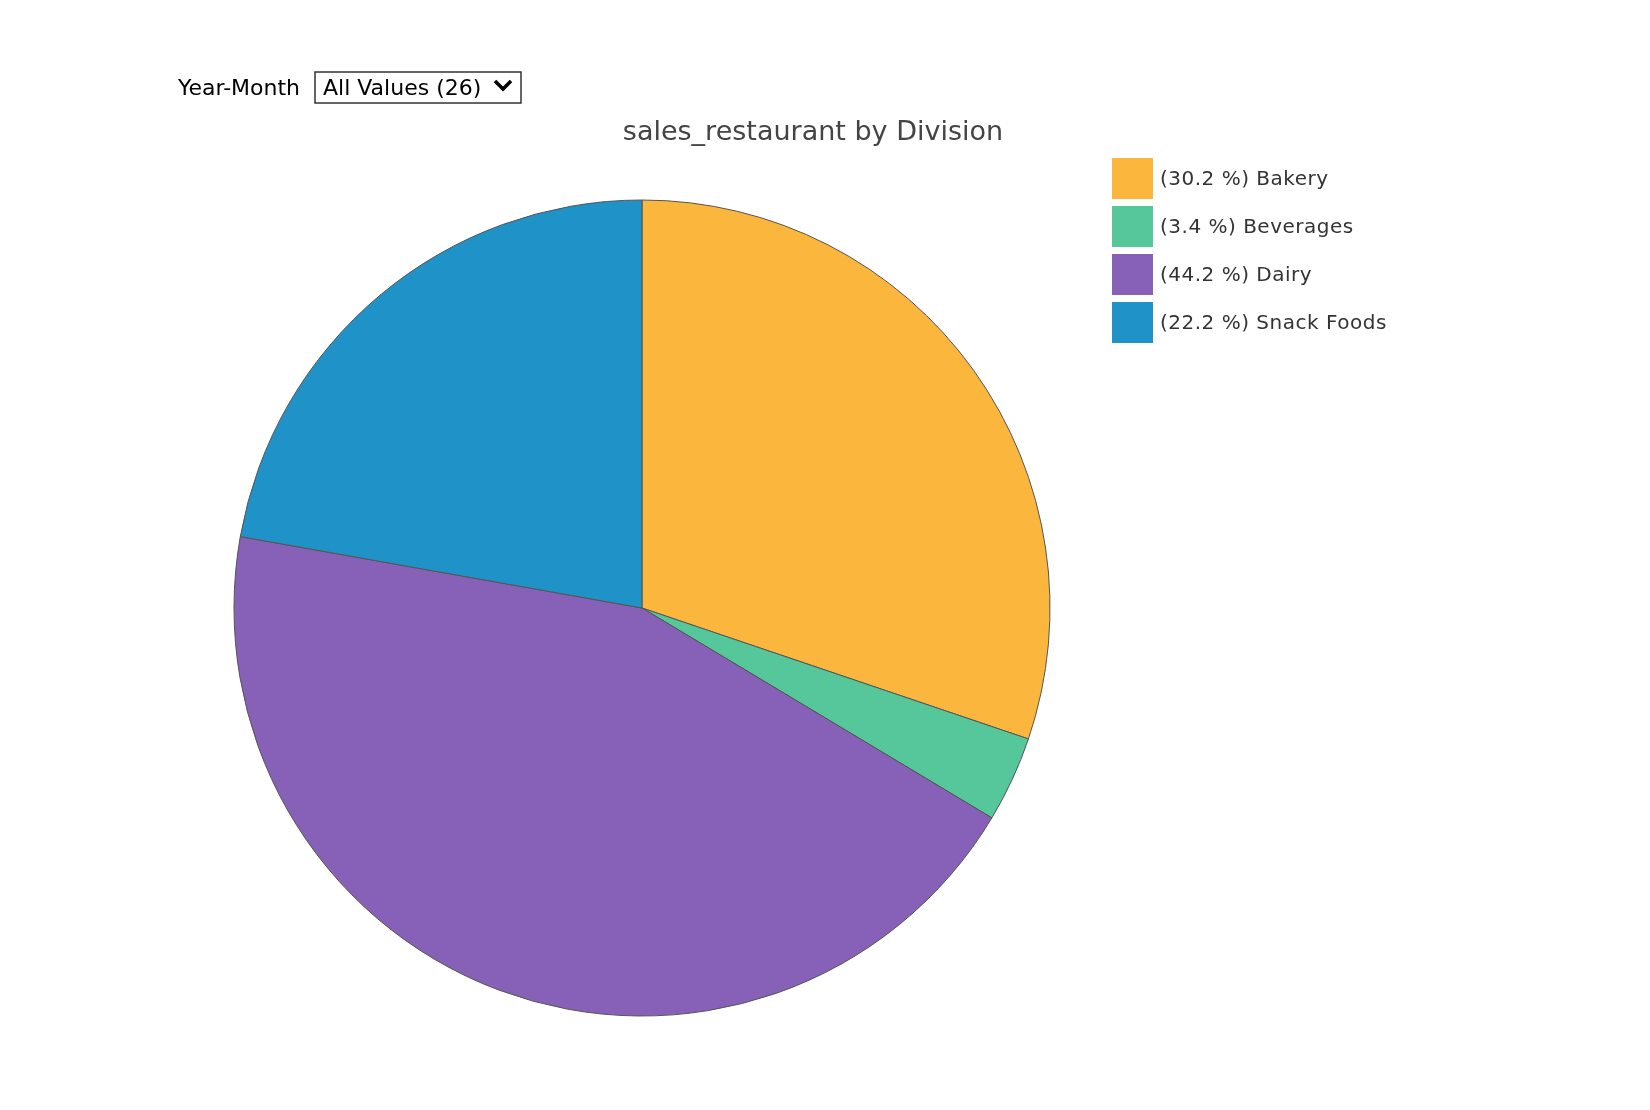  What do you see at coordinates (813, 130) in the screenshot?
I see `chart-title: sales_restaurant by Division` at bounding box center [813, 130].